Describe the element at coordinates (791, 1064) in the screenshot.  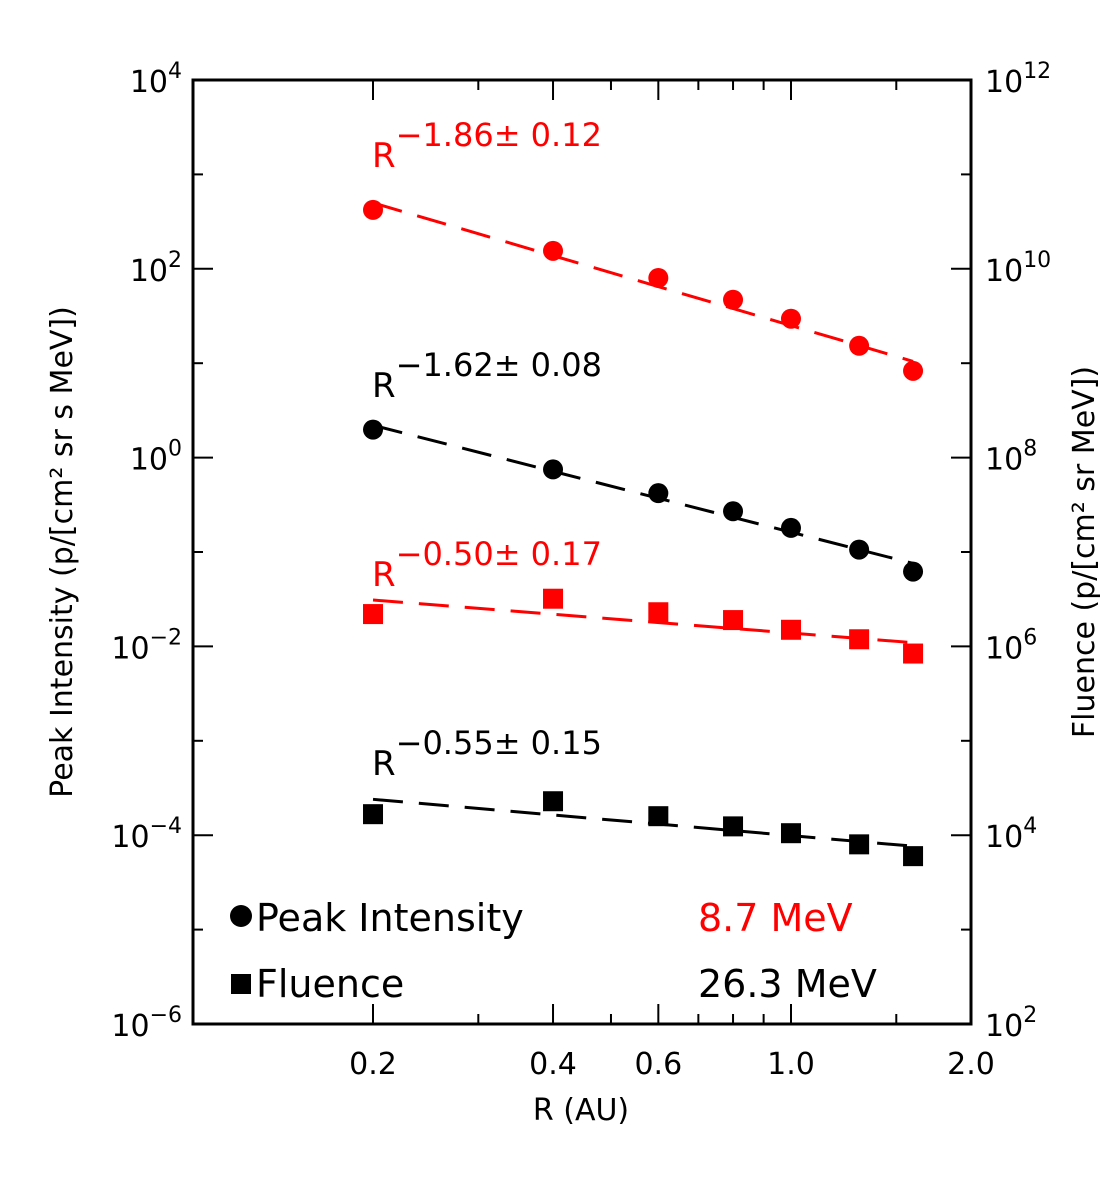
I see `x-tick-label: 1.0` at that location.